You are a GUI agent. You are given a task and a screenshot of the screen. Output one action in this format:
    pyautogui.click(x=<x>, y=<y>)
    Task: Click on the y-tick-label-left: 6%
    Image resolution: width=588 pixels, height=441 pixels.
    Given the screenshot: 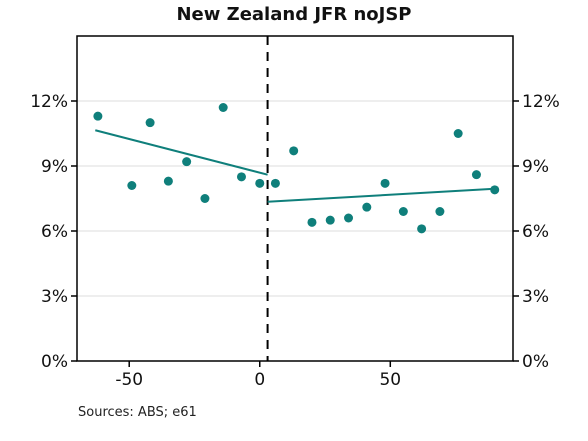 What is the action you would take?
    pyautogui.click(x=54, y=232)
    